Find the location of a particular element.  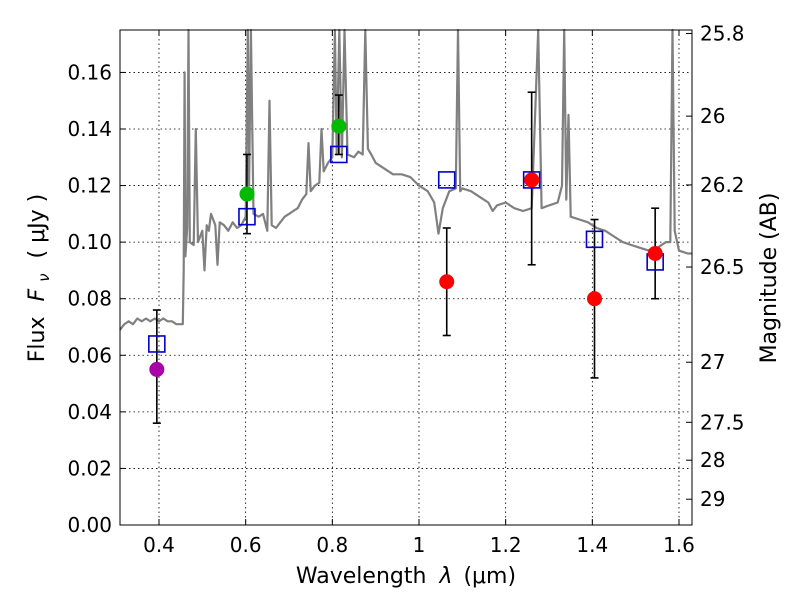

y-tick-label-1: 0.02 is located at coordinates (89, 468).